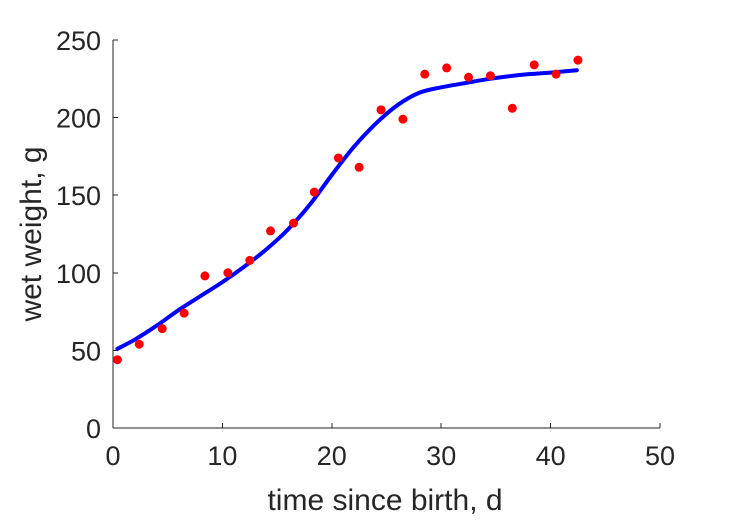 The image size is (729, 521). Describe the element at coordinates (93, 429) in the screenshot. I see `y-tick-label: 0` at that location.